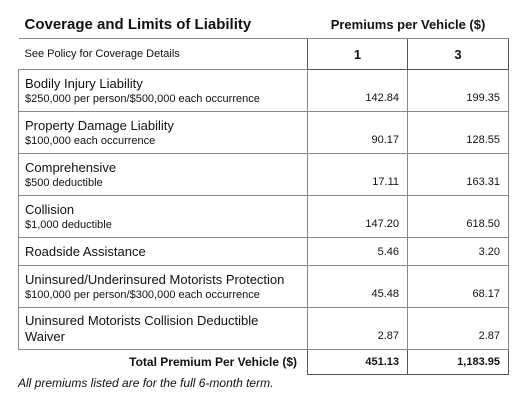 Image resolution: width=526 pixels, height=402 pixels. Describe the element at coordinates (357, 286) in the screenshot. I see `premium-value: 45.48` at that location.